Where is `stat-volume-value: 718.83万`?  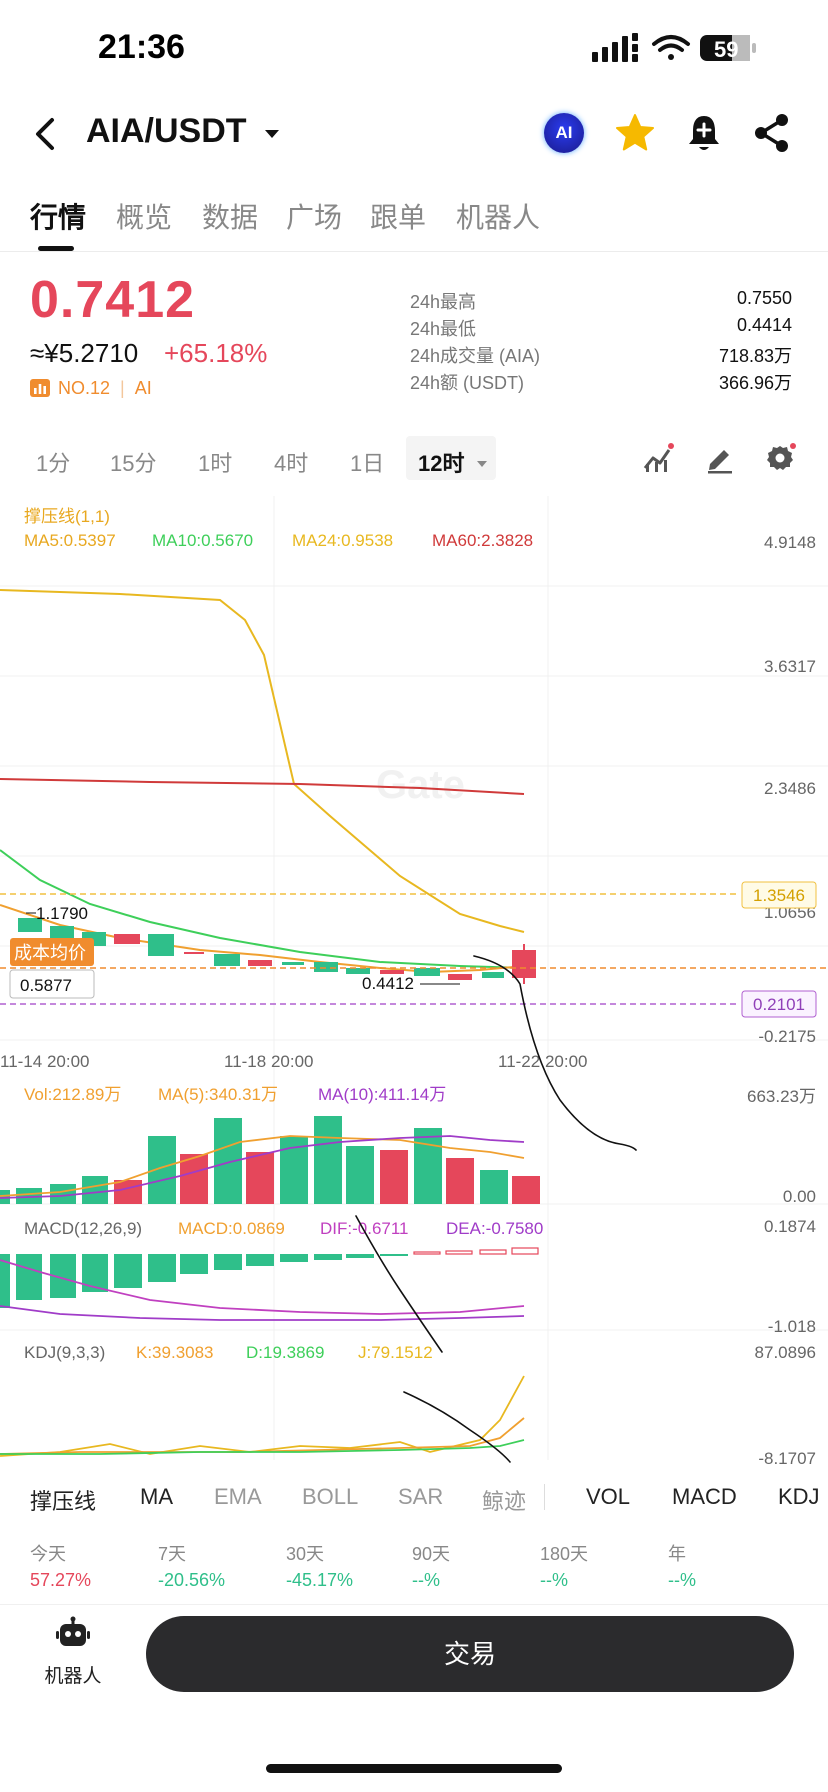
stat-volume-value: 718.83万 is located at coordinates (755, 356).